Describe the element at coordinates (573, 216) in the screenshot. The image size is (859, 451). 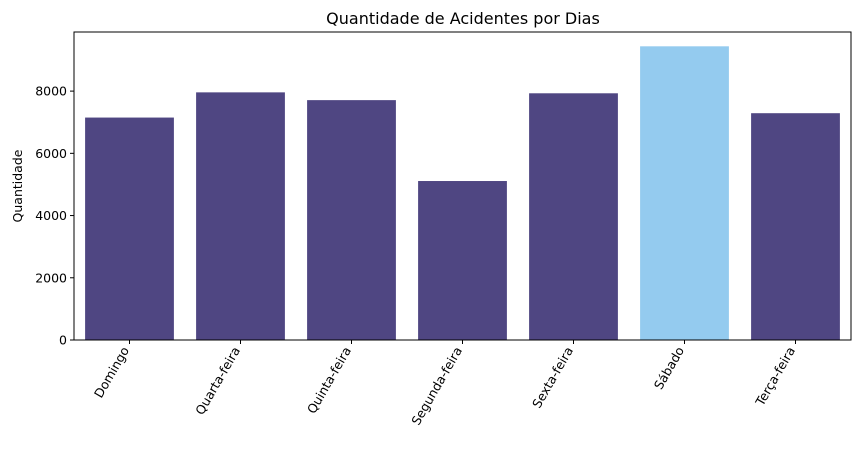
I see `bar-sexta-feira` at that location.